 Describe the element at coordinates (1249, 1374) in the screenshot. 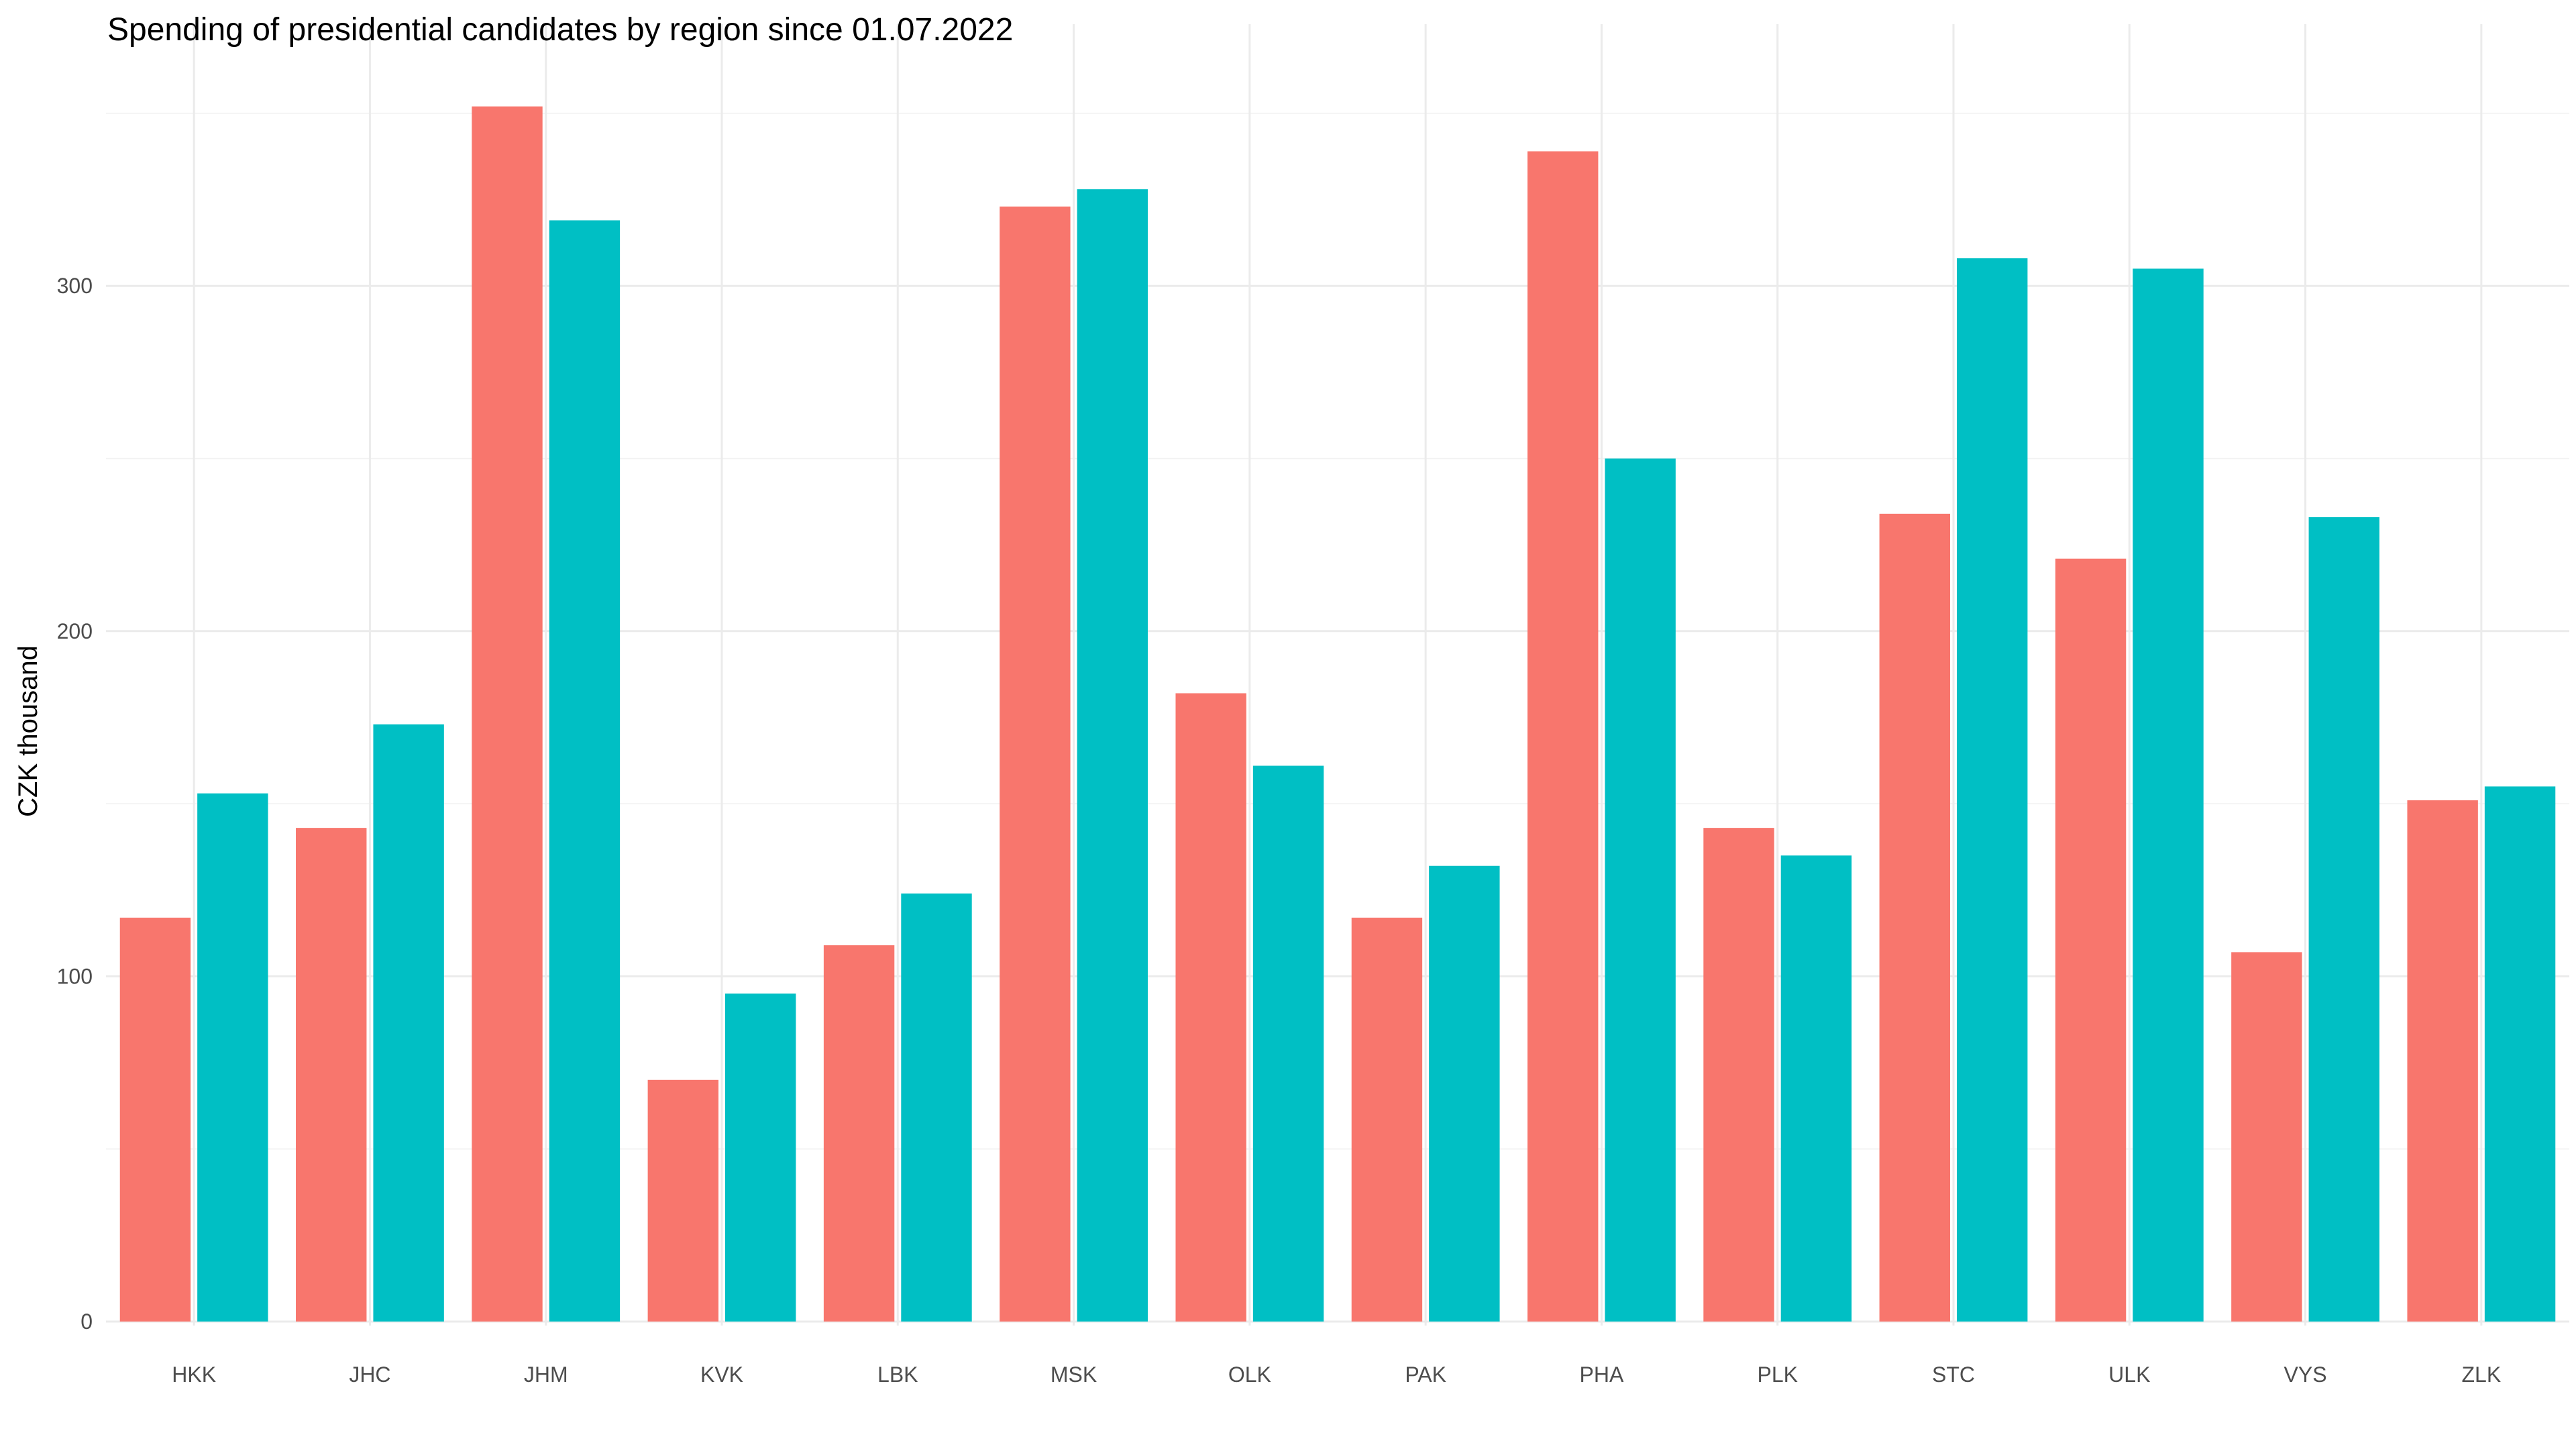

I see `x-tick-label: OLK` at that location.